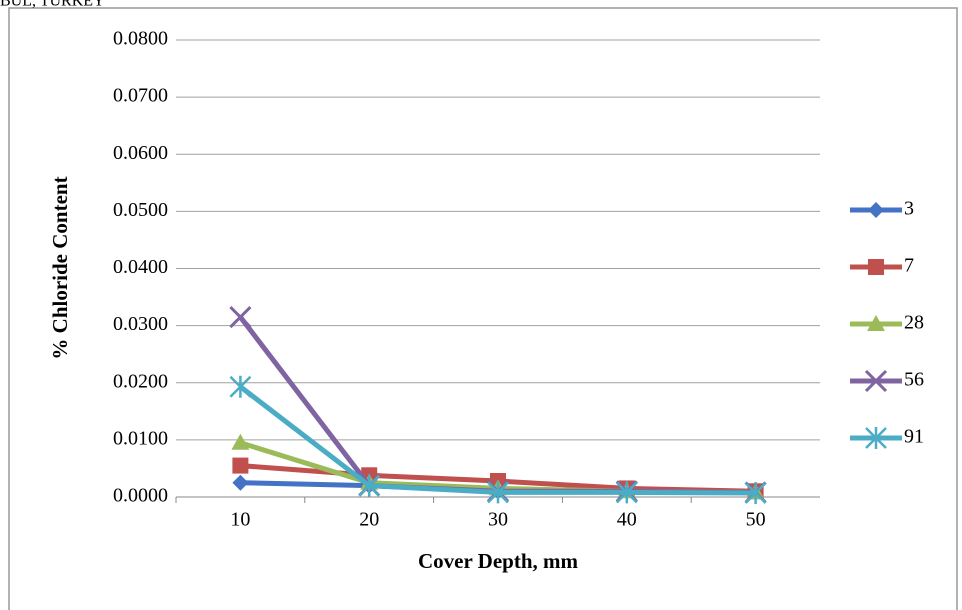 The image size is (962, 610). What do you see at coordinates (140, 496) in the screenshot?
I see `y-tick-label: 0.0000` at bounding box center [140, 496].